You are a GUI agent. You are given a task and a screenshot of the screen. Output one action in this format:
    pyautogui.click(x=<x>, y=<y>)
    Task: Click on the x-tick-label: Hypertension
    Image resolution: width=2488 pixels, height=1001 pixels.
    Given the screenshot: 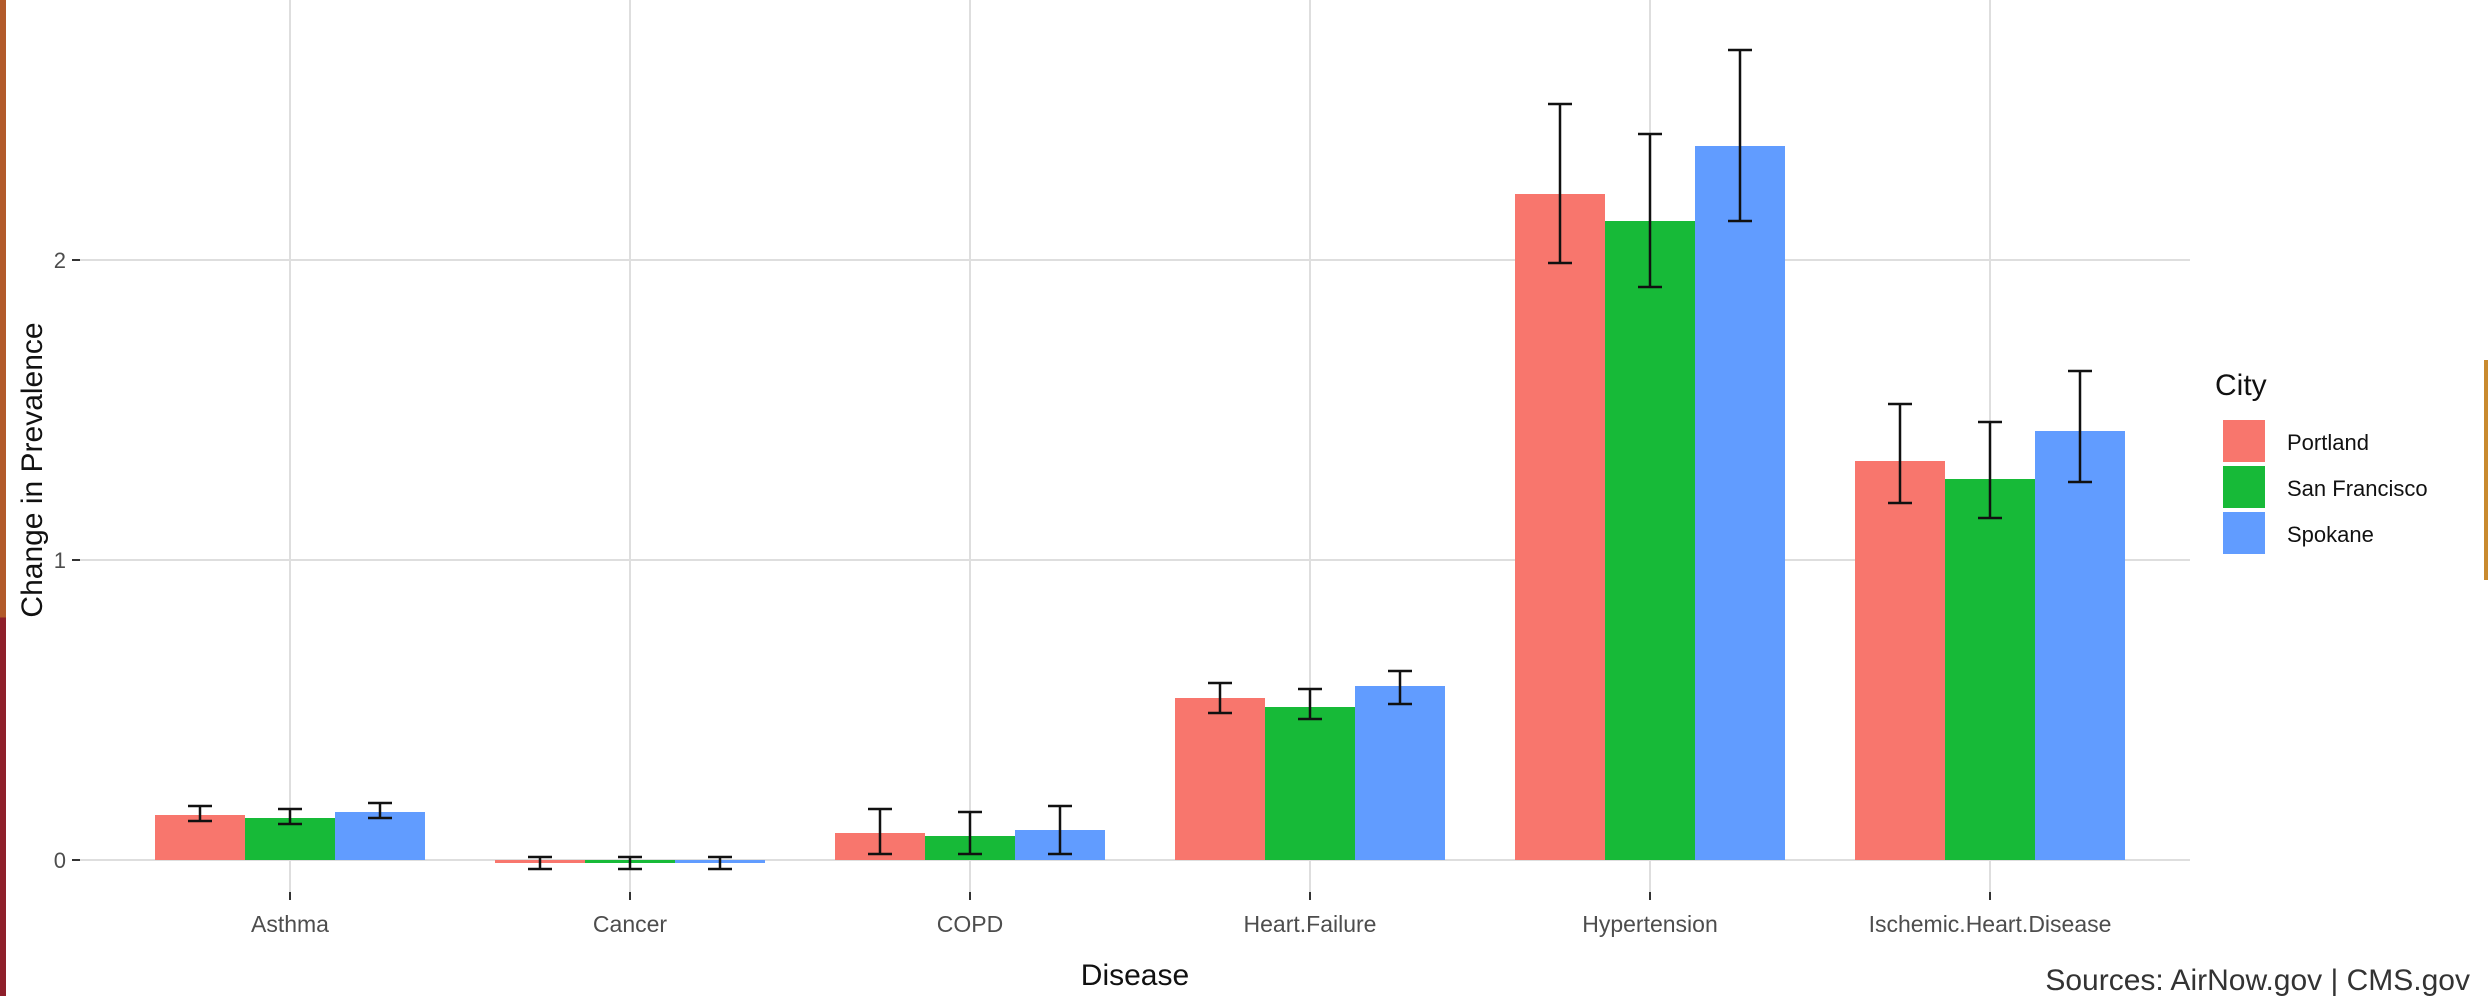 What is the action you would take?
    pyautogui.click(x=1650, y=924)
    